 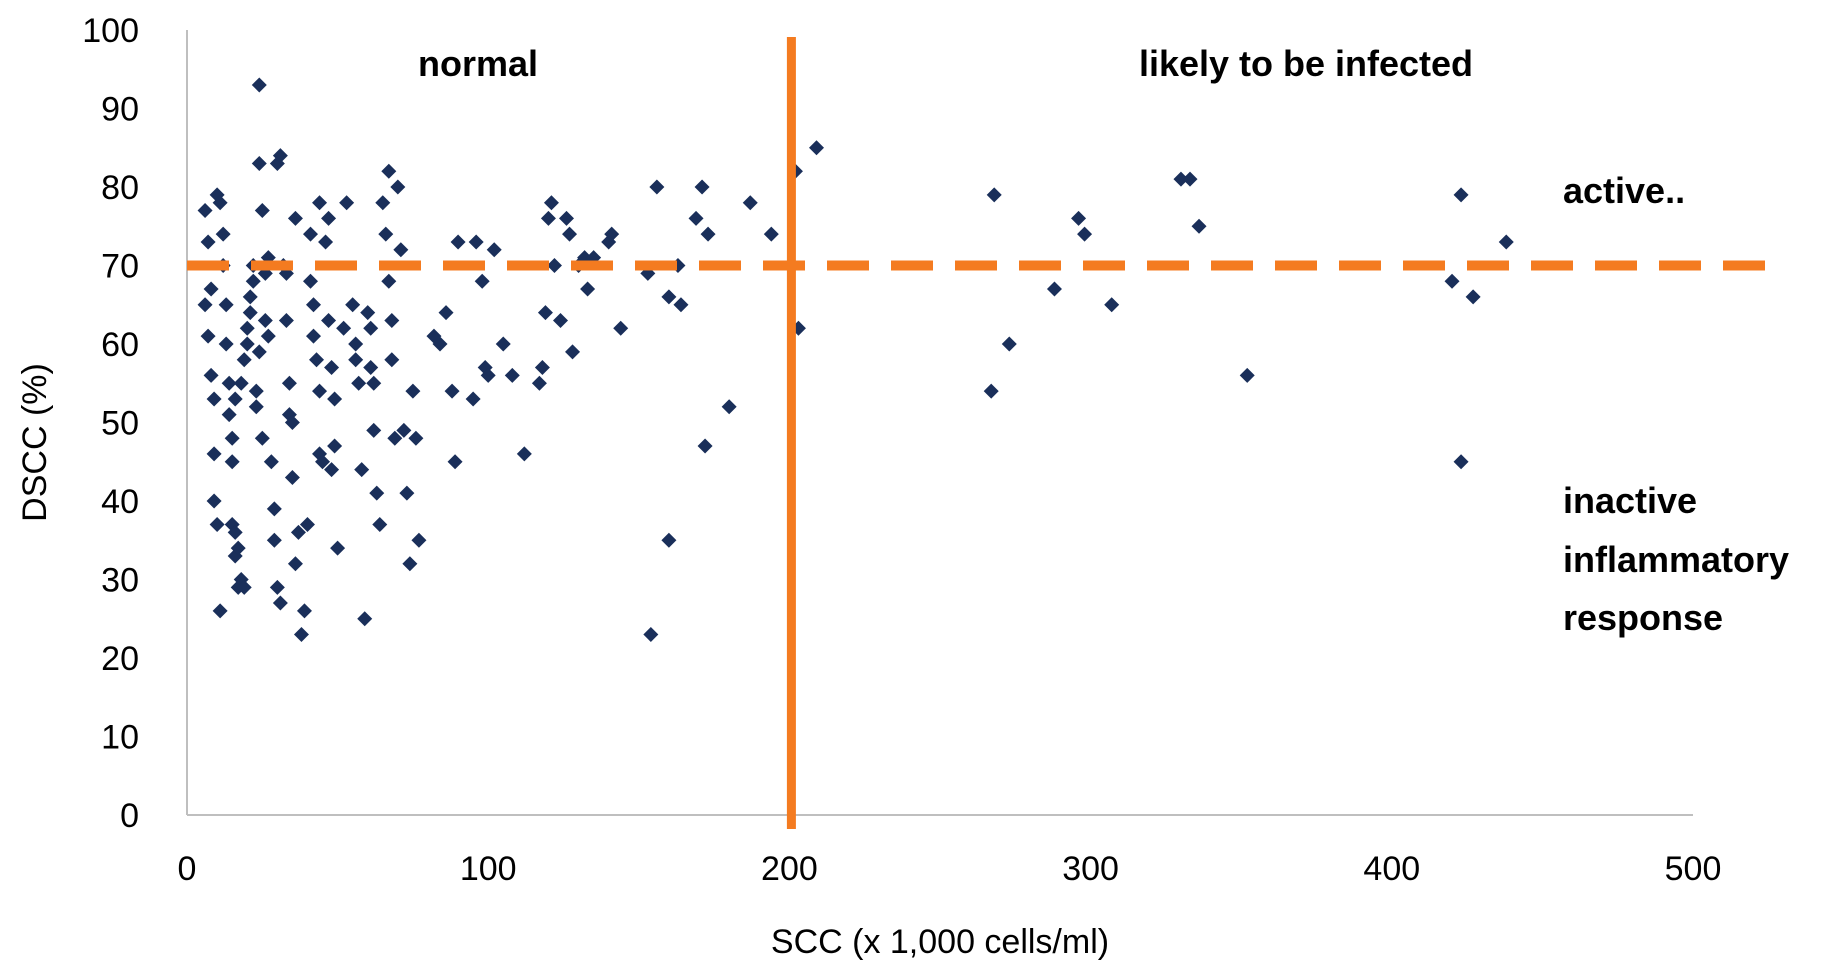 What do you see at coordinates (950, 869) in the screenshot?
I see `x-tick-labels: 0 100 200 300 400 500` at bounding box center [950, 869].